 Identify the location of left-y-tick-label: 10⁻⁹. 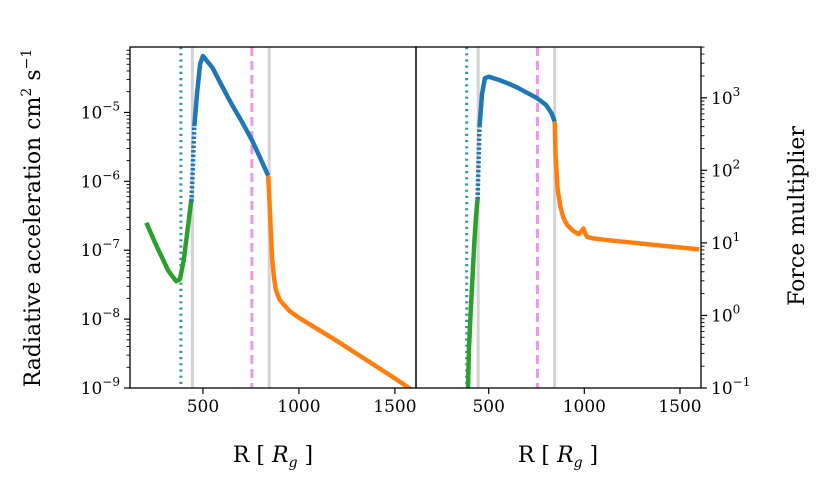
(100, 387).